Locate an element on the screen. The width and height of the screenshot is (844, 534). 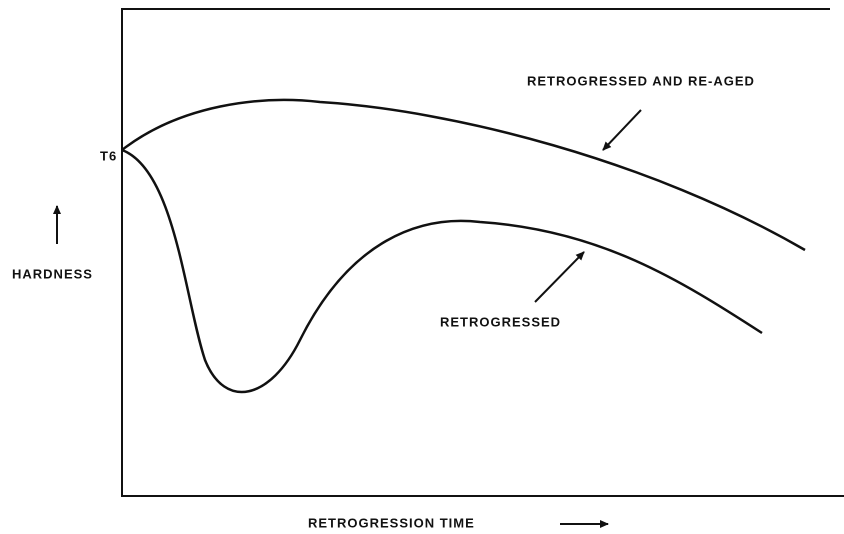
x-label: RETROGRESSION TIME is located at coordinates (391, 522).